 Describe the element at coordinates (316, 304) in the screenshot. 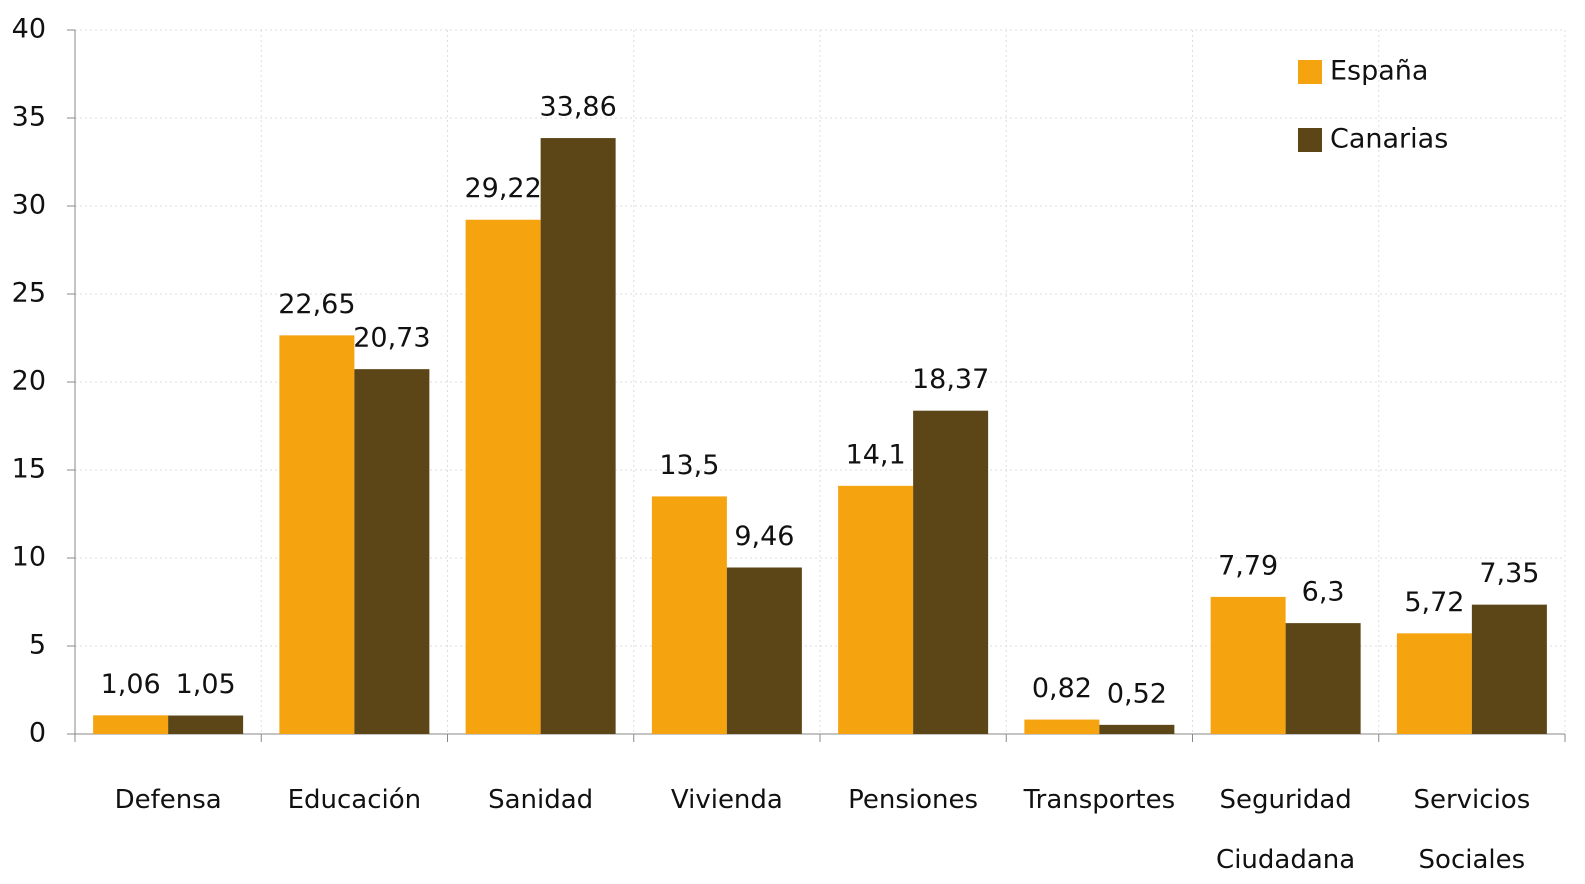

I see `data-label: 22,65` at that location.